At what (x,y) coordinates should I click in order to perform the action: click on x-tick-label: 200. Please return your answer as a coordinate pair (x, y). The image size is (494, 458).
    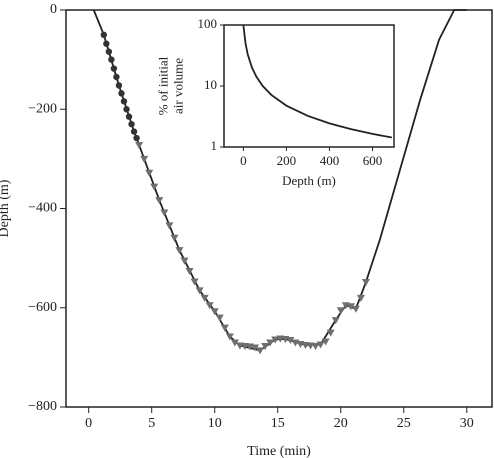
    Looking at the image, I should click on (287, 160).